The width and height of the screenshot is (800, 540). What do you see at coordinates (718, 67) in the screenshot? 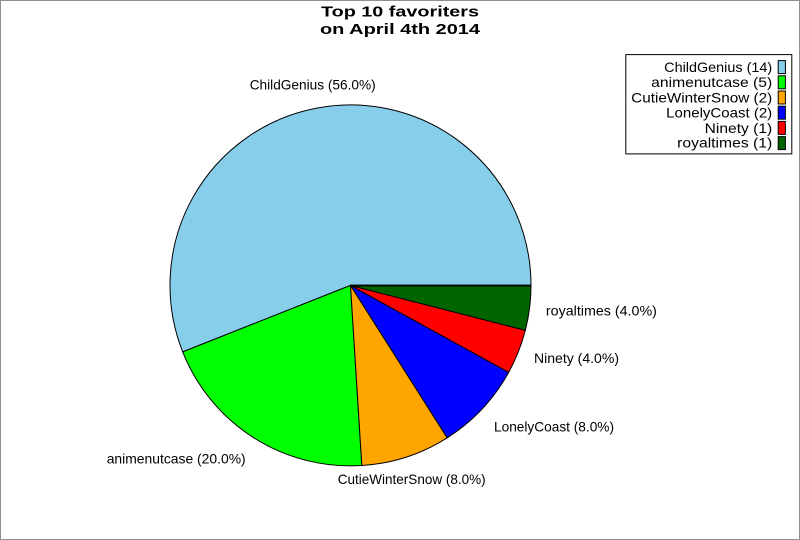
I see `svg-text: ChildGenius (14)` at bounding box center [718, 67].